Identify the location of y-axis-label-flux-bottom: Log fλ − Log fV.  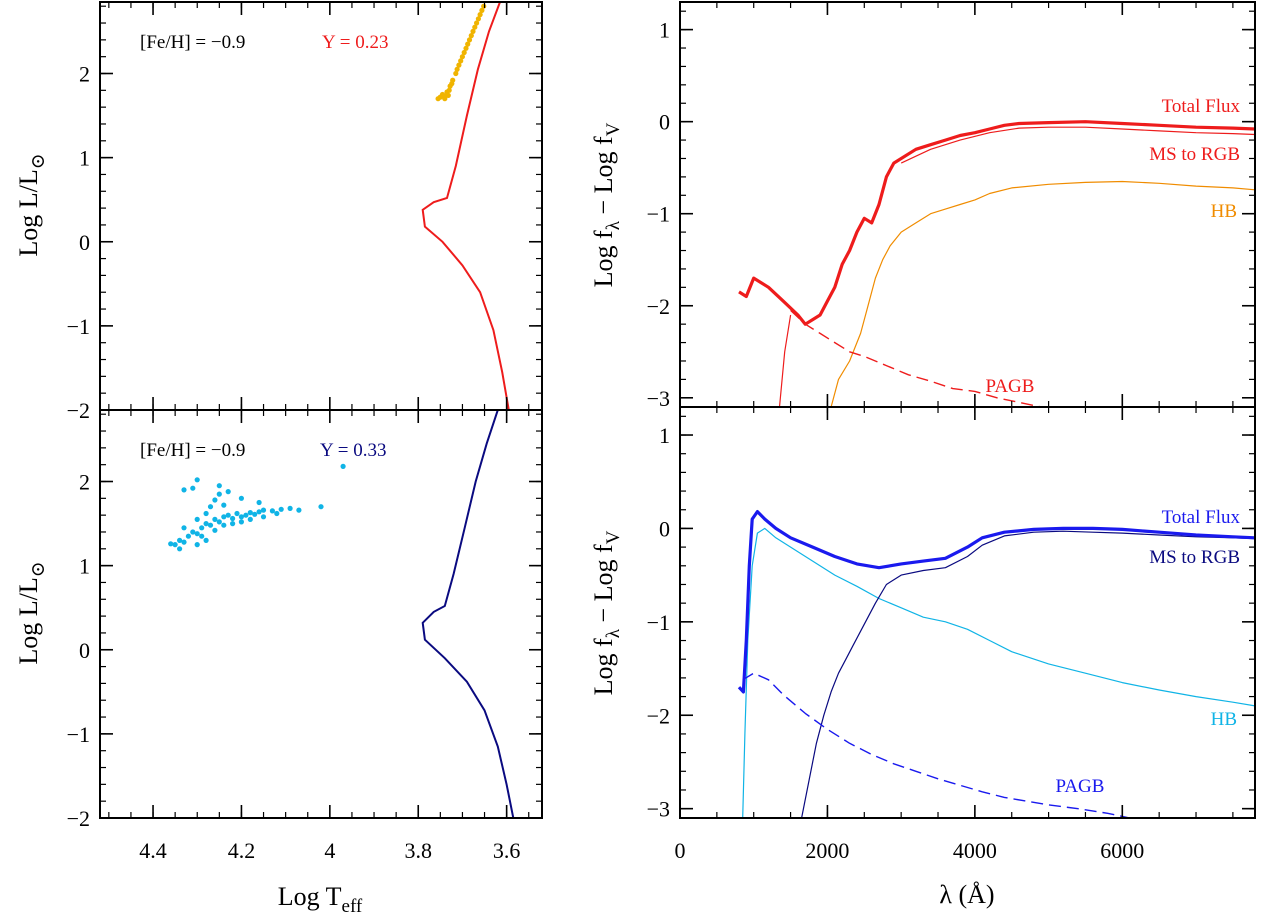
(606, 612).